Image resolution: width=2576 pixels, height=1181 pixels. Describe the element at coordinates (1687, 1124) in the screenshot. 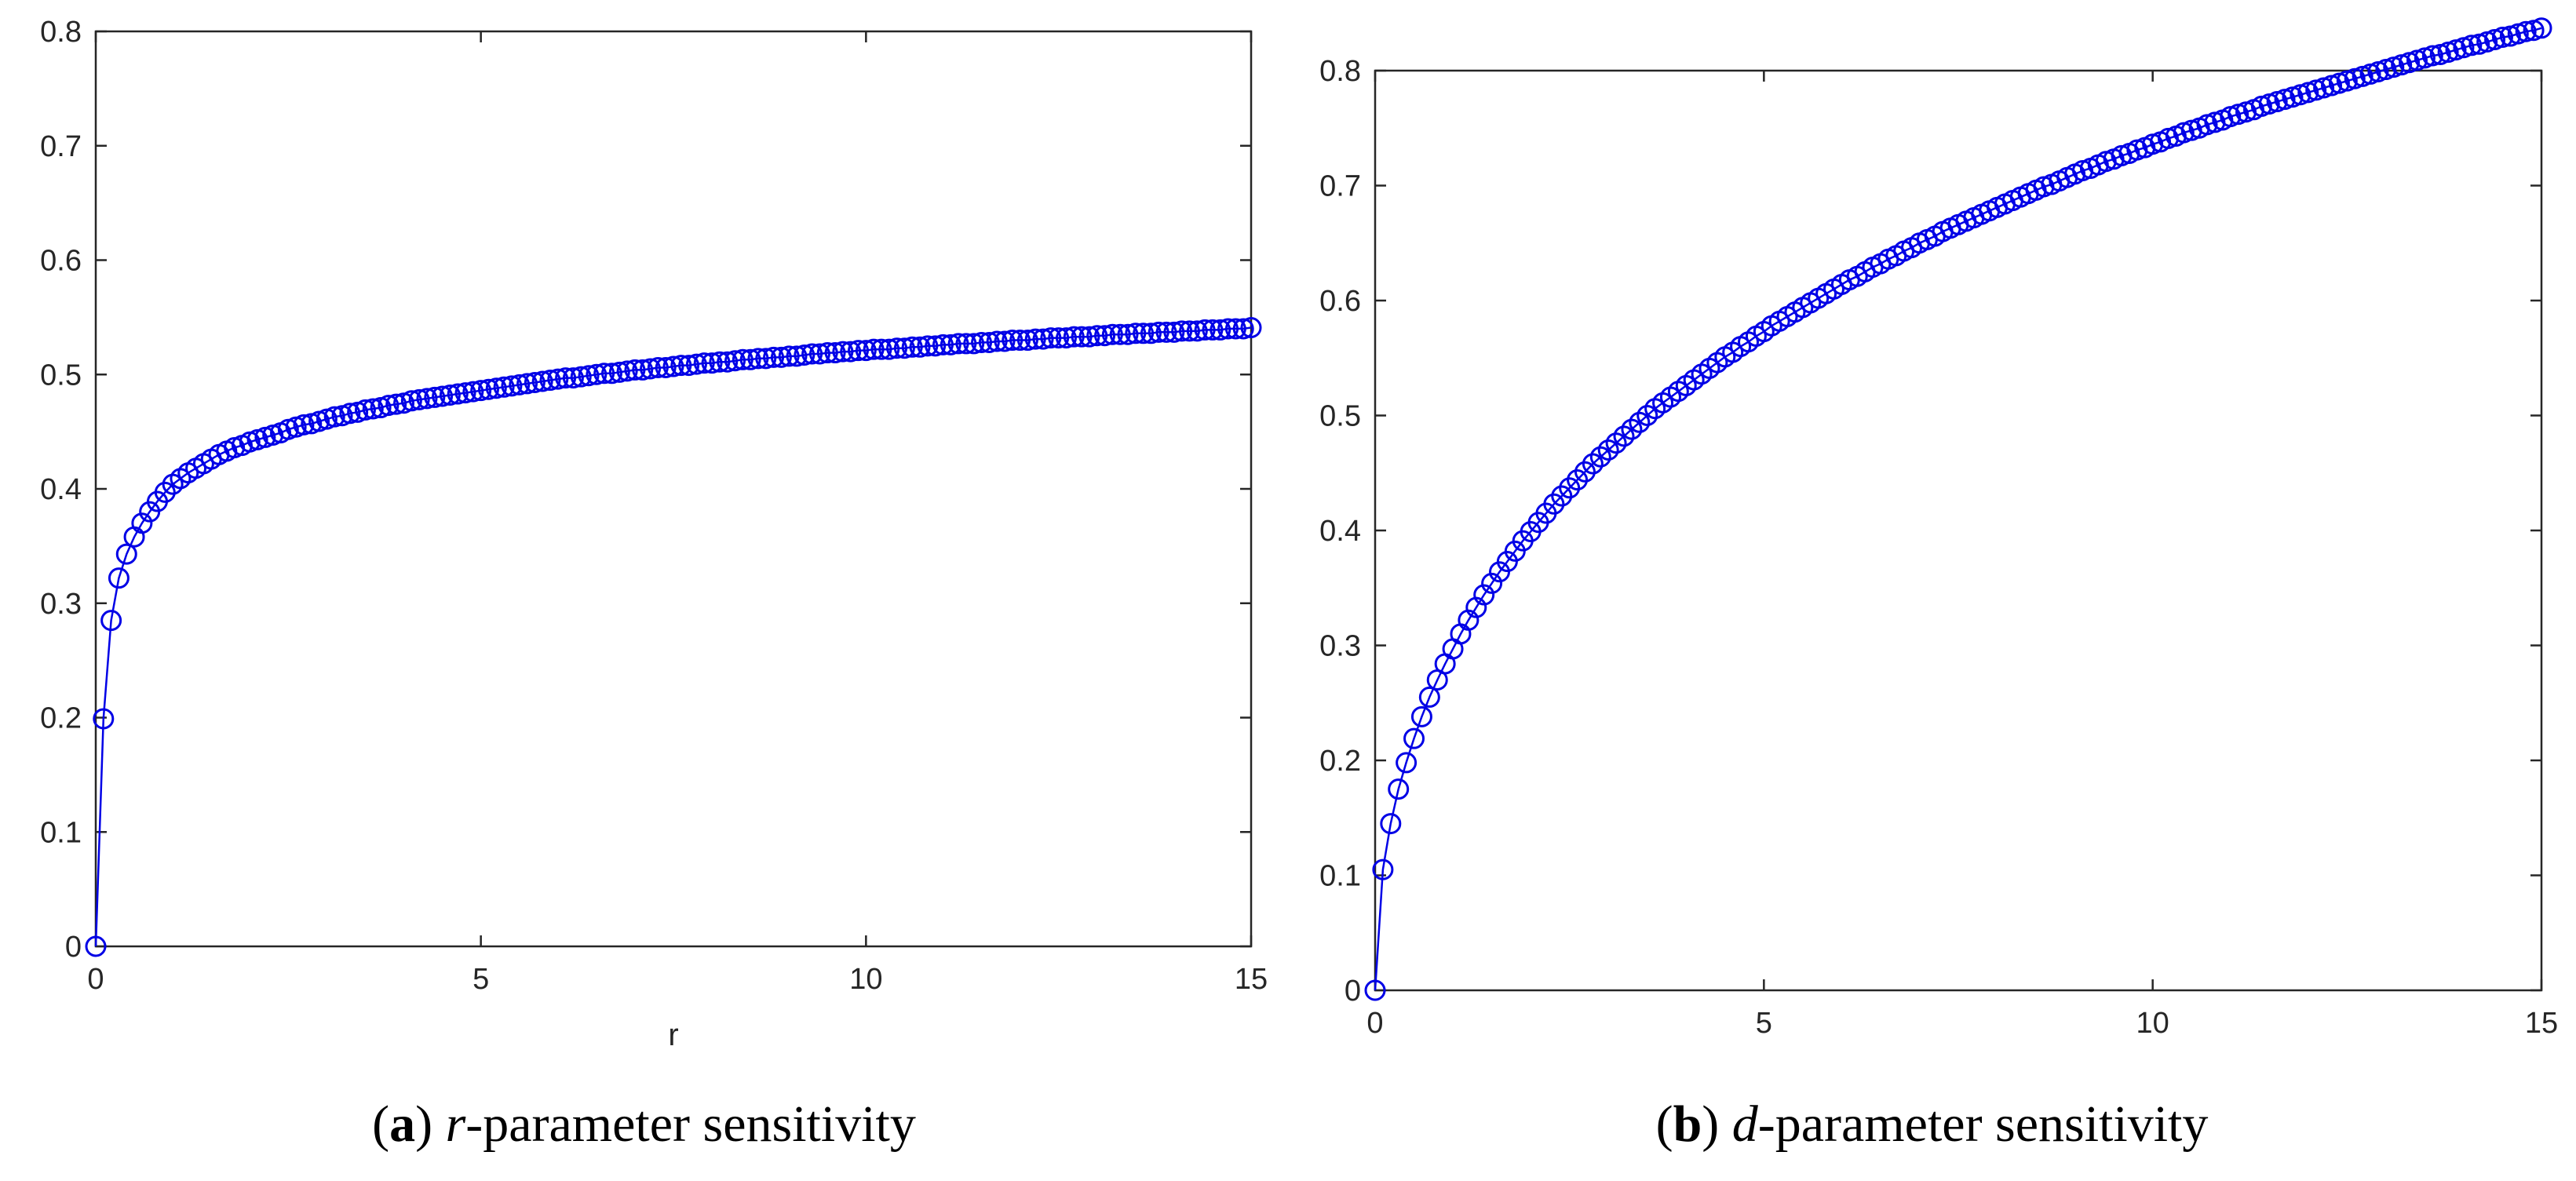

I see `caption-b-letter: b` at that location.